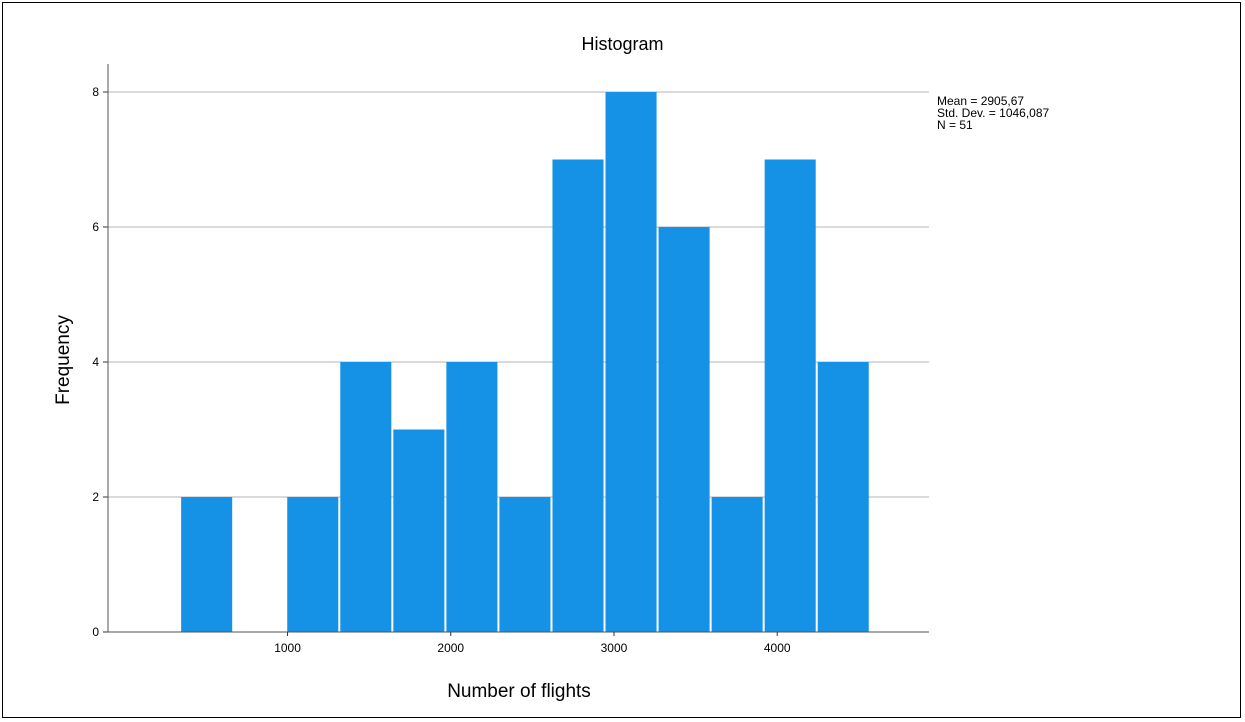 The image size is (1245, 722). What do you see at coordinates (450, 648) in the screenshot?
I see `x-tick-label: 2000` at bounding box center [450, 648].